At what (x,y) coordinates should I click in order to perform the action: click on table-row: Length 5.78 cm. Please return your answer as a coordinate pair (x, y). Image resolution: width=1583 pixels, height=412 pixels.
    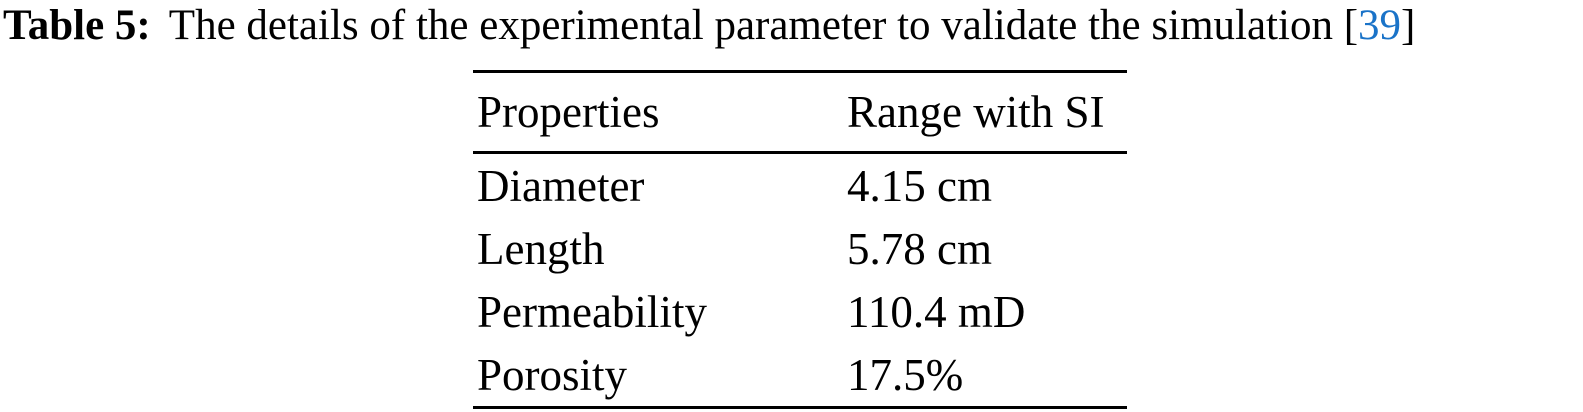
    Looking at the image, I should click on (800, 248).